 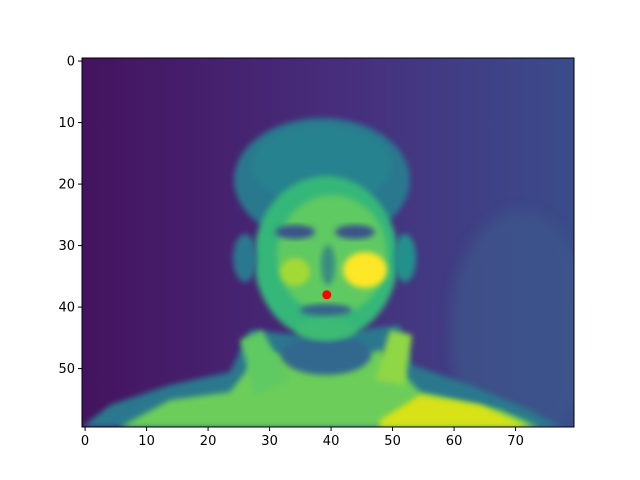 What do you see at coordinates (302, 438) in the screenshot?
I see `x-axis: 0 10 20 30 40 50 60 70` at bounding box center [302, 438].